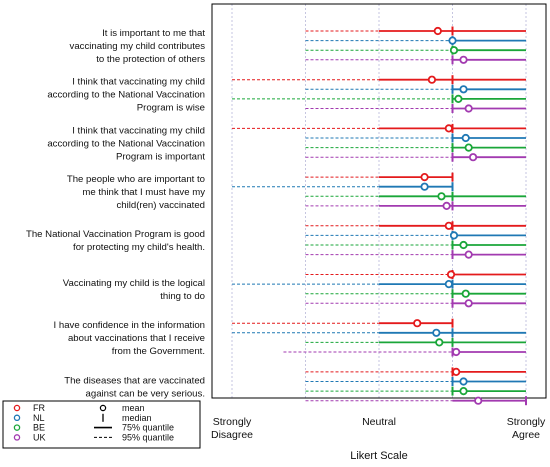 This screenshot has height=467, width=550. What do you see at coordinates (158, 351) in the screenshot?
I see `item-label: from the Government.` at bounding box center [158, 351].